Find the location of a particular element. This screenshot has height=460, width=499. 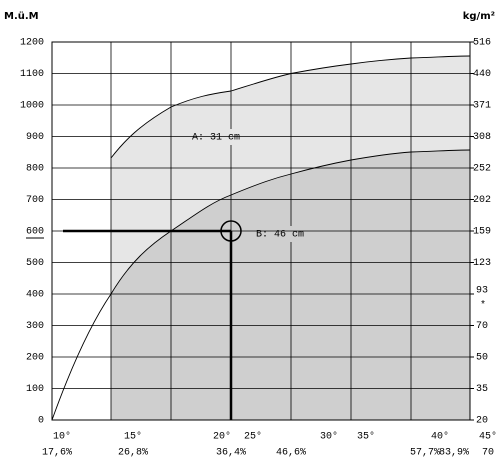

y-tick-label: 500 is located at coordinates (35, 263).